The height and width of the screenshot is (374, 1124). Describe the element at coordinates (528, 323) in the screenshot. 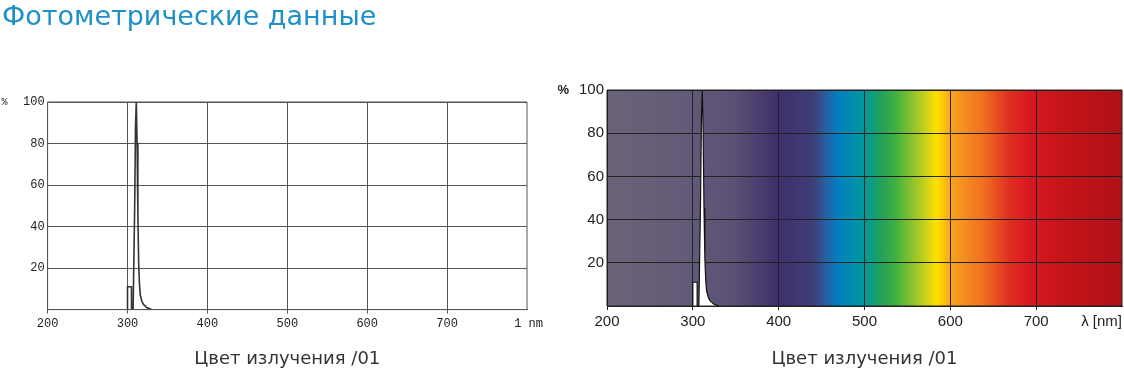

I see `x-axis-title: 1 nm` at that location.